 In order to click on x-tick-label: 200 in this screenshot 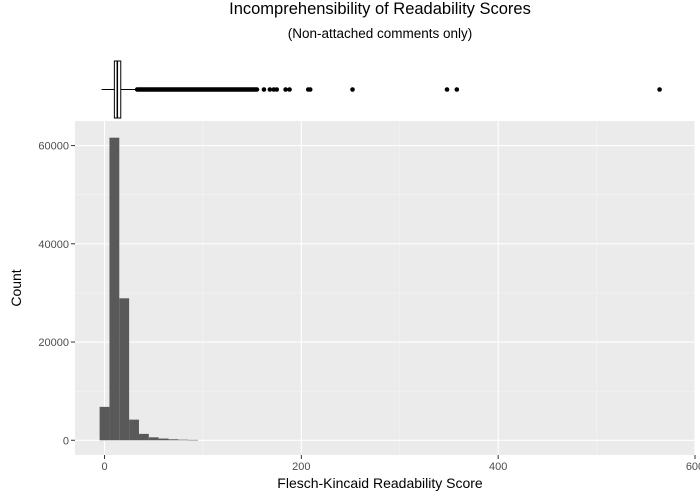, I will do `click(301, 467)`.